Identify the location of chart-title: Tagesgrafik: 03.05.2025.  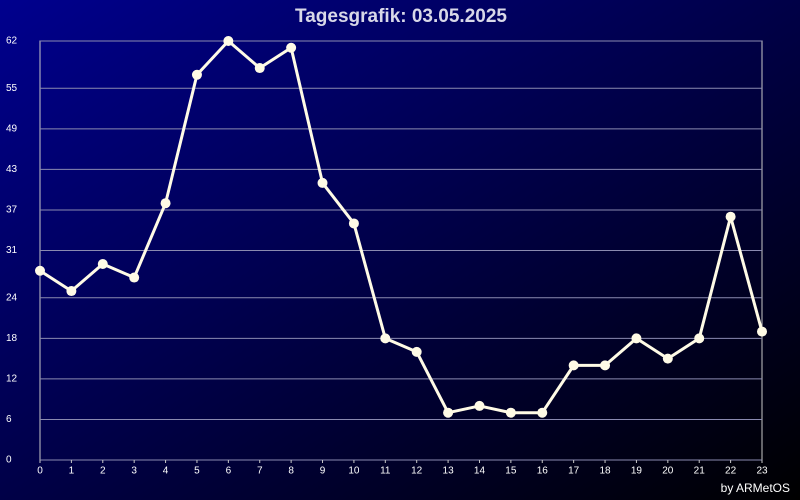
(401, 16).